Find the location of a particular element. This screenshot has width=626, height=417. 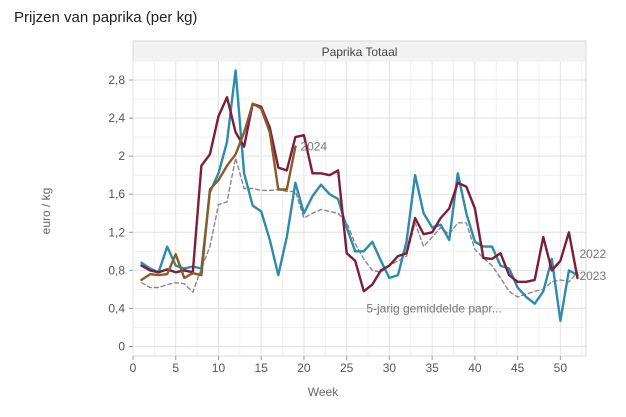

y-tick-label: 2,8 is located at coordinates (116, 80).